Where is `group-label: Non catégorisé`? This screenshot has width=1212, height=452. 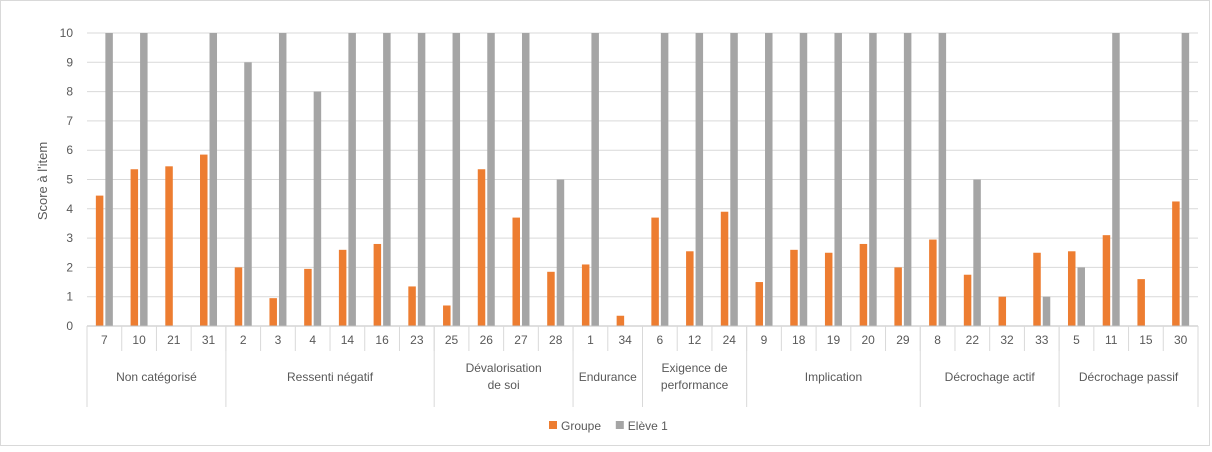 group-label: Non catégorisé is located at coordinates (156, 377).